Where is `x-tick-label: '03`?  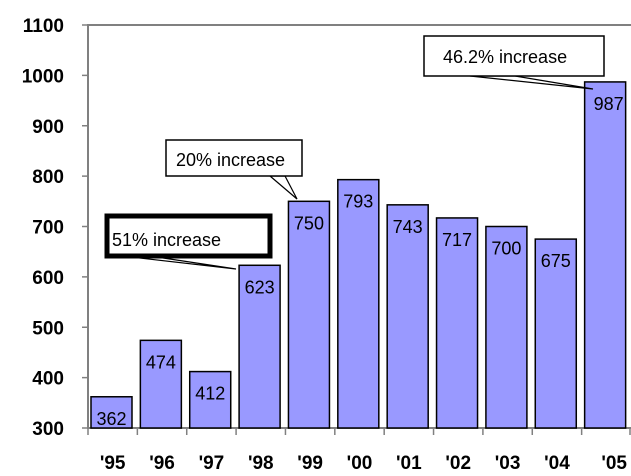 x-tick-label: '03 is located at coordinates (508, 463).